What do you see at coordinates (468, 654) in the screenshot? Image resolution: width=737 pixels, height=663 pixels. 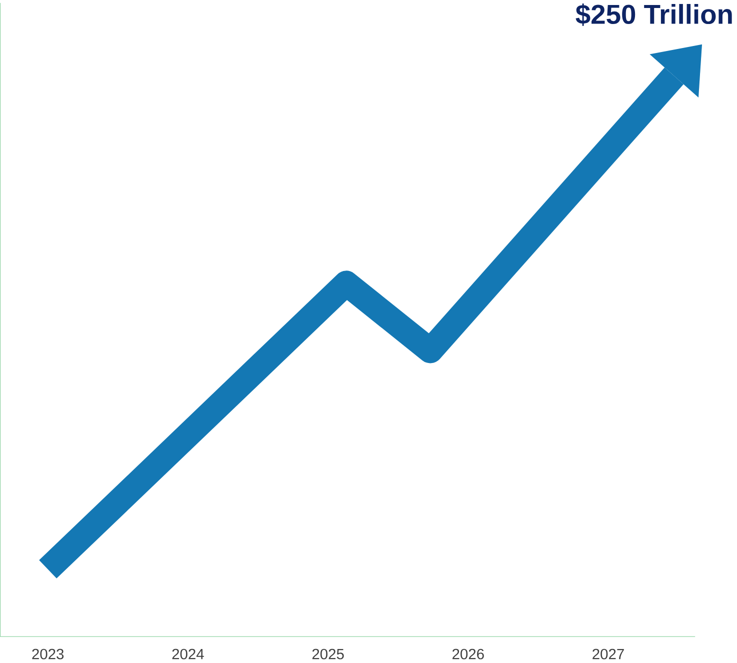 I see `x-tick-label: 2026` at bounding box center [468, 654].